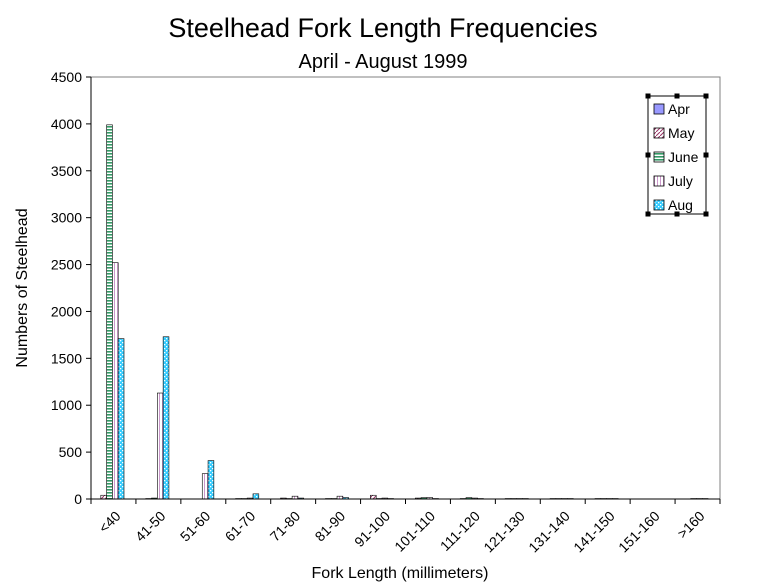 This screenshot has height=587, width=760. I want to click on legend-swatch-apr, so click(659, 109).